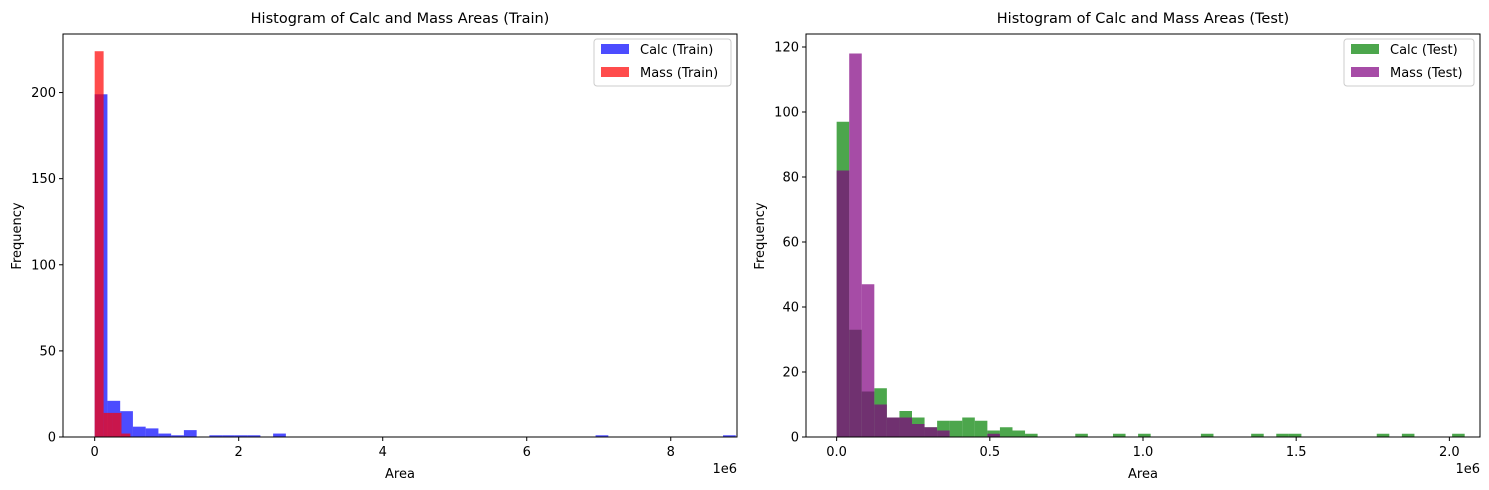 The image size is (1489, 490). I want to click on train-y-ticks: 0 50 100 150 200, so click(47, 266).